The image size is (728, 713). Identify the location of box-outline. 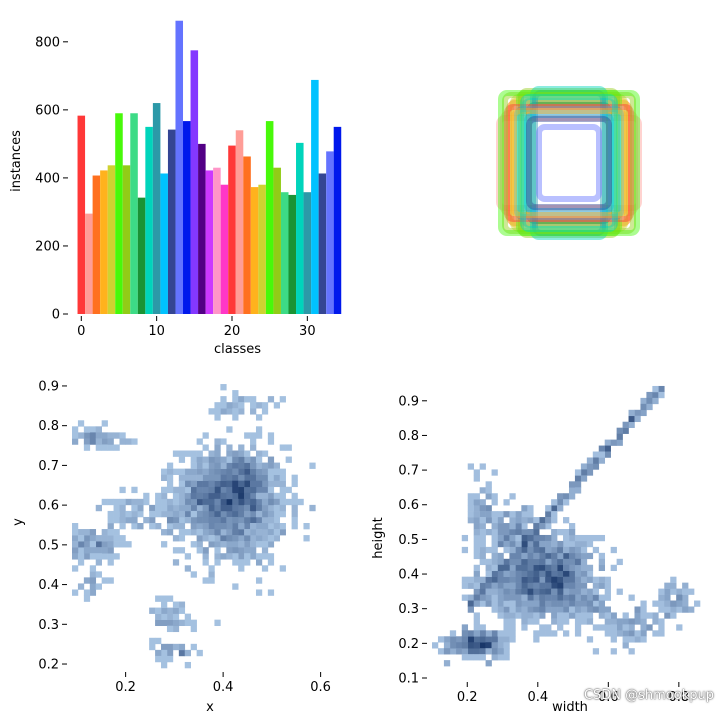
(569, 163).